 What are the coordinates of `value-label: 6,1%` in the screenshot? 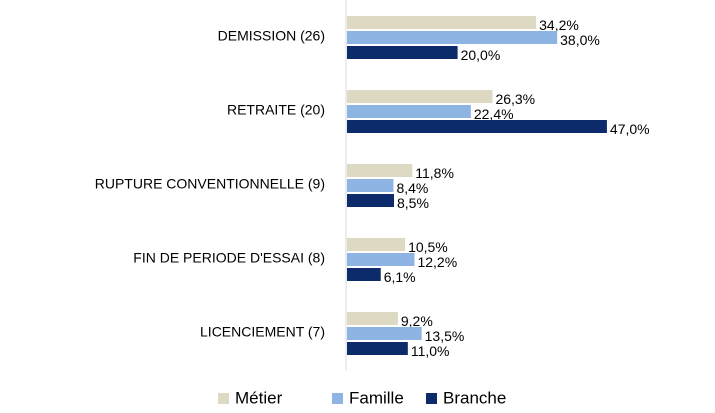 It's located at (400, 277).